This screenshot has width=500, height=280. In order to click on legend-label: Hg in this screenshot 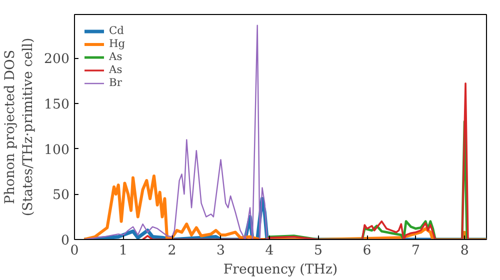, I will do `click(117, 43)`.